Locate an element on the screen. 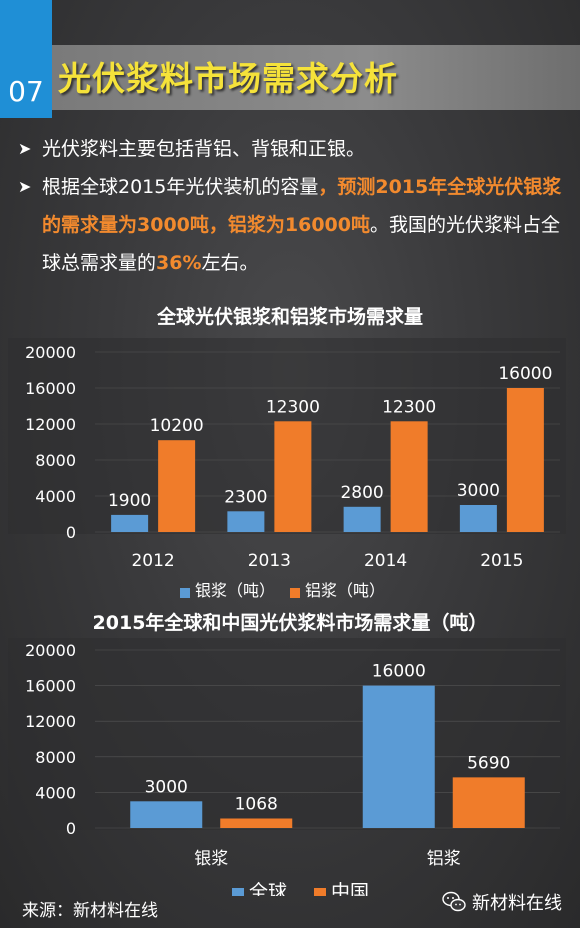  brand-watermark: 新材料在线 is located at coordinates (502, 902).